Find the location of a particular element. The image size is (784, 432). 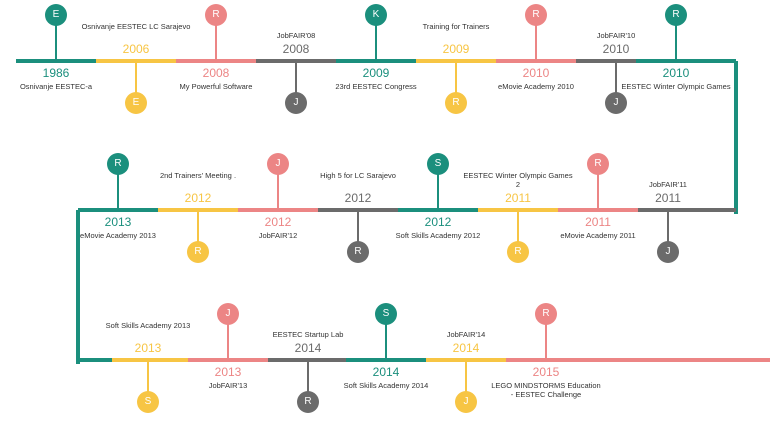

event-label: JobFAIR'10 is located at coordinates (616, 35).